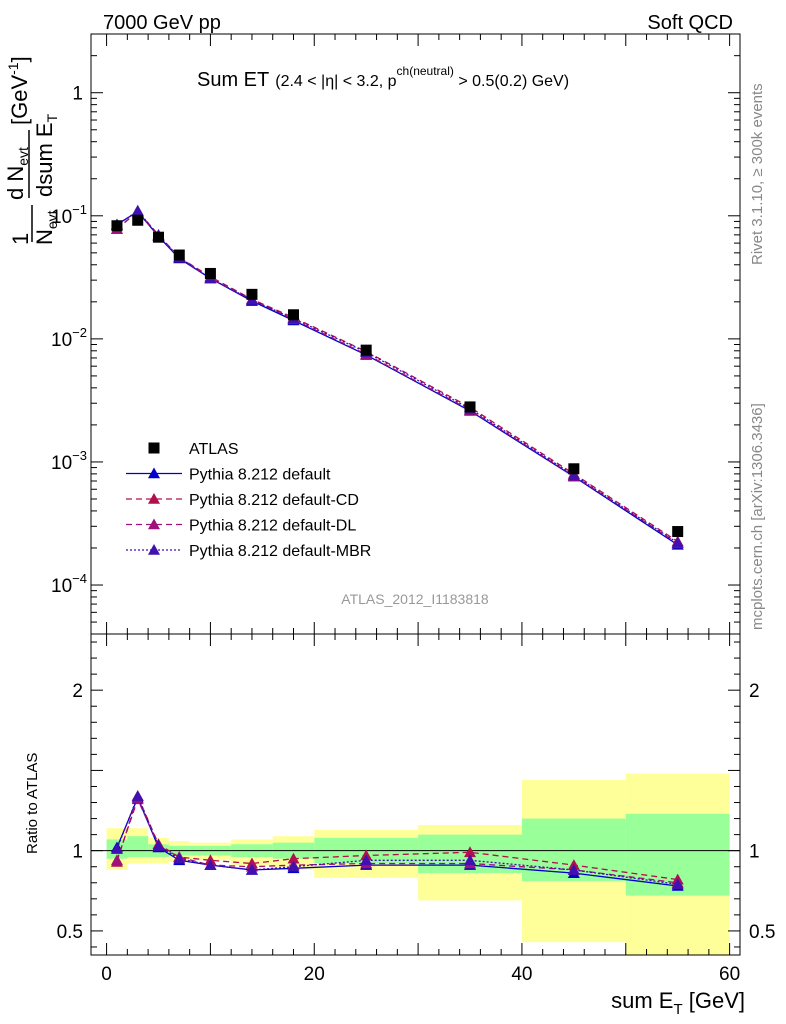 The image size is (786, 1024). Describe the element at coordinates (729, 974) in the screenshot. I see `ratio-xtick-label: 60` at that location.